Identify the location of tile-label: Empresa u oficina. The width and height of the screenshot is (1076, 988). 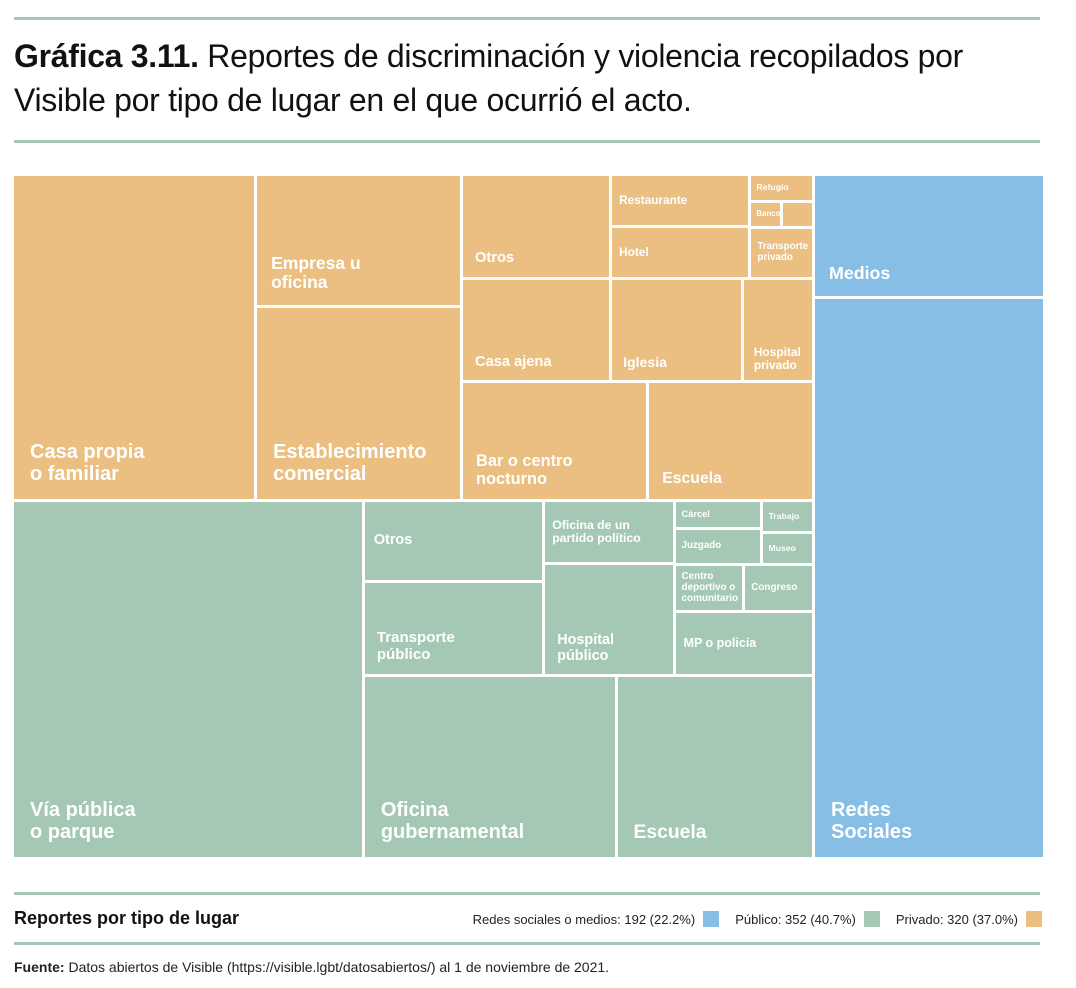
(316, 273).